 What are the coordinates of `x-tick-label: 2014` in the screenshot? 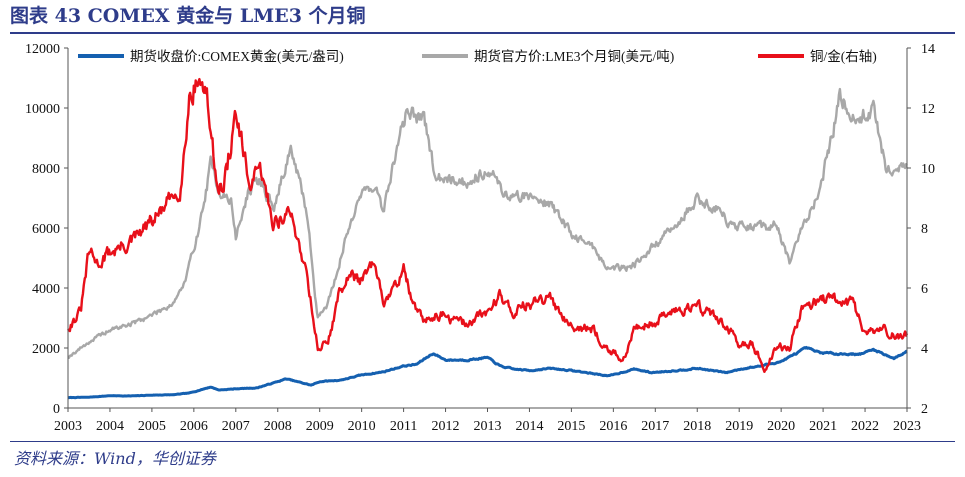 It's located at (529, 426).